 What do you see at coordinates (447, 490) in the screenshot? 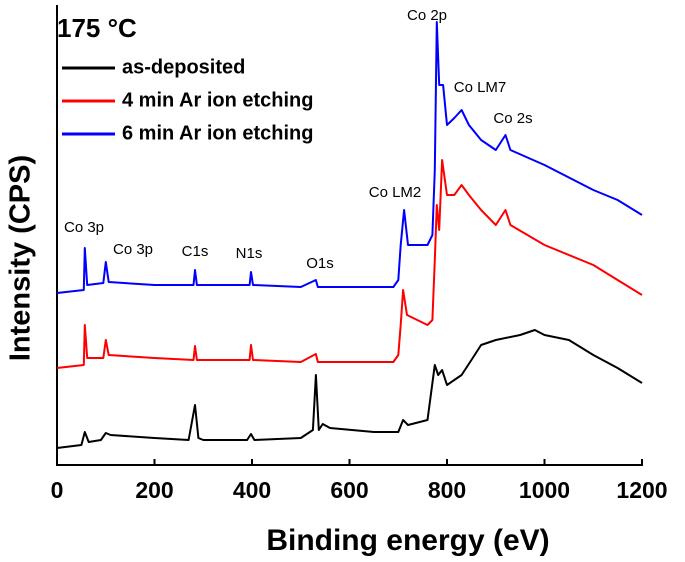
I see `x-tick-label: 800` at bounding box center [447, 490].